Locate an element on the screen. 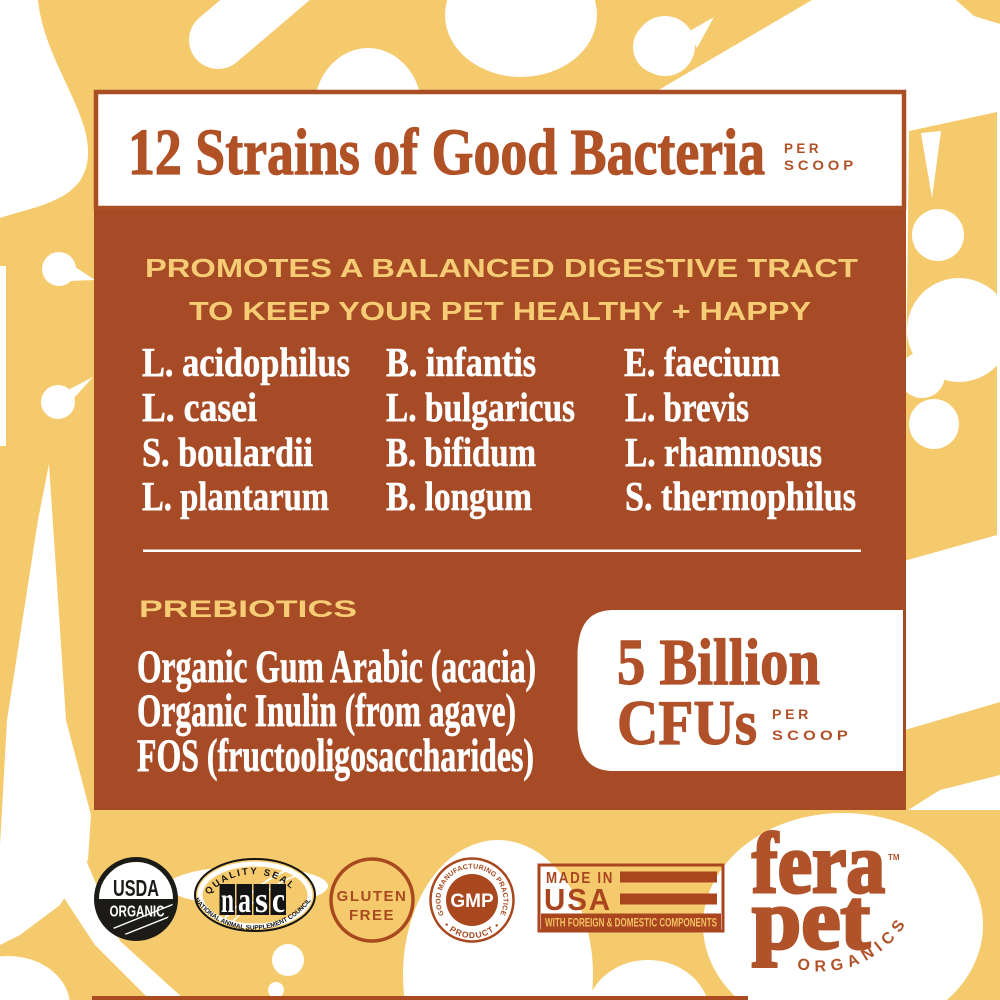  svg-text: GMP is located at coordinates (472, 901).